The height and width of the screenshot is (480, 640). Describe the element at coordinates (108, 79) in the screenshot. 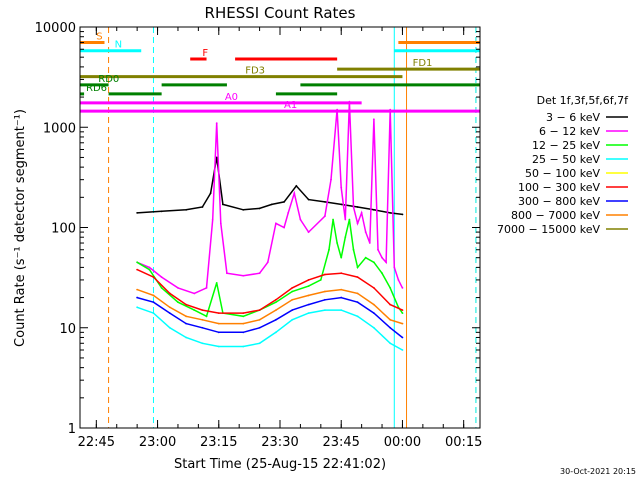

I see `flag-bar-label: RD0` at that location.